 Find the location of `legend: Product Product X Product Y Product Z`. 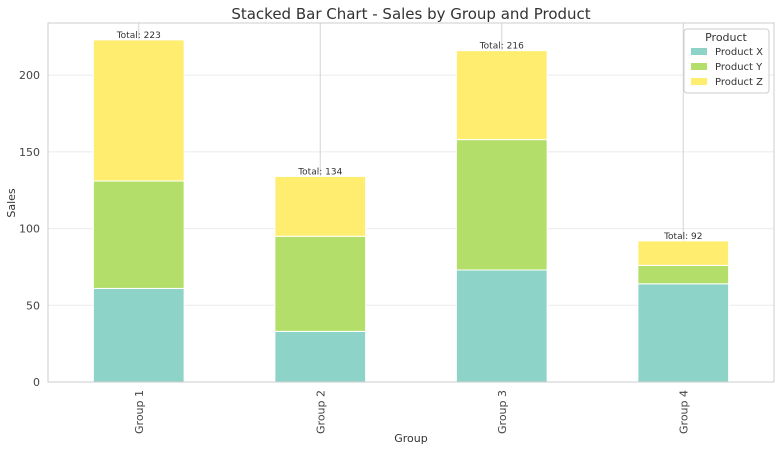

legend: Product Product X Product Y Product Z is located at coordinates (726, 61).